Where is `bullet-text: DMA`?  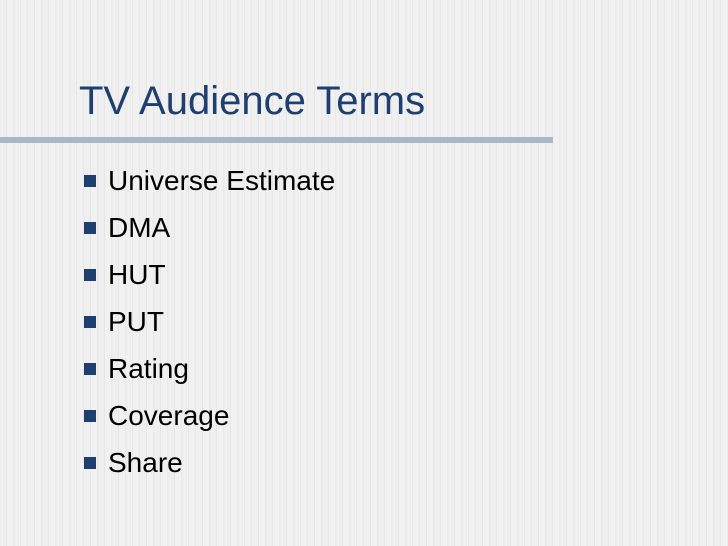 bullet-text: DMA is located at coordinates (139, 227).